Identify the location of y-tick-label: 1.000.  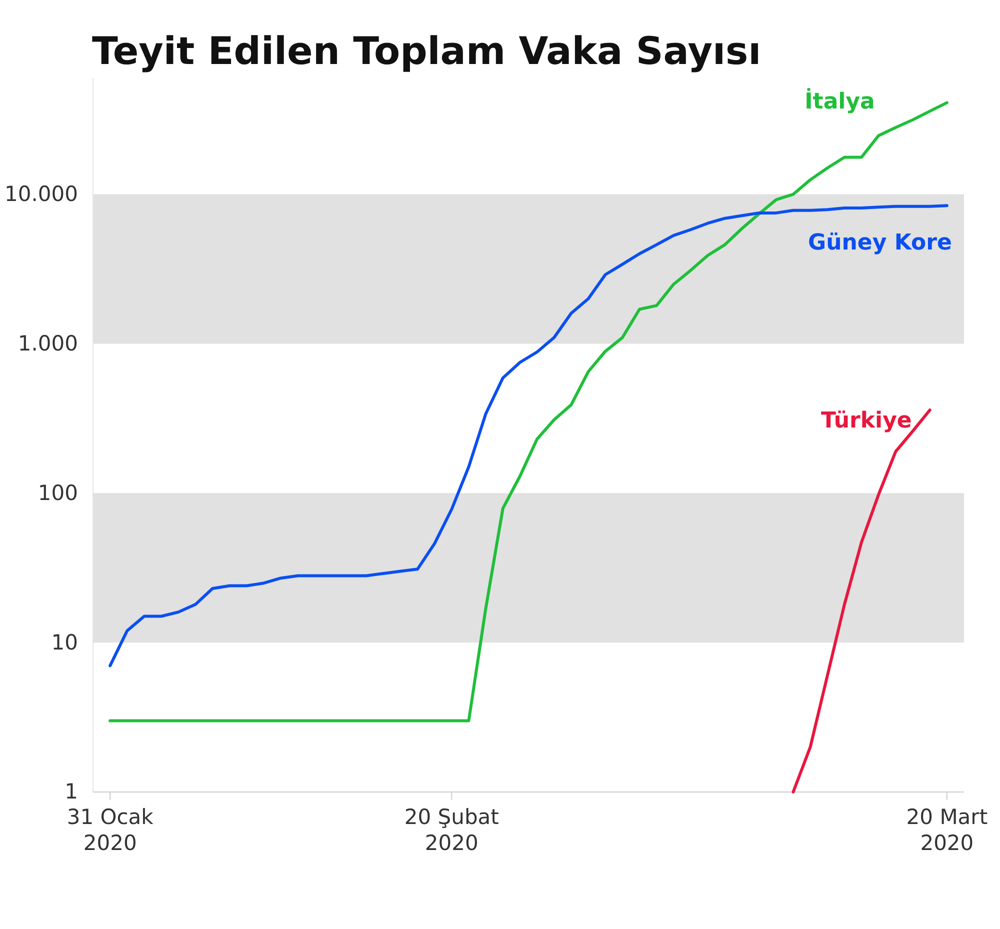
(48, 343).